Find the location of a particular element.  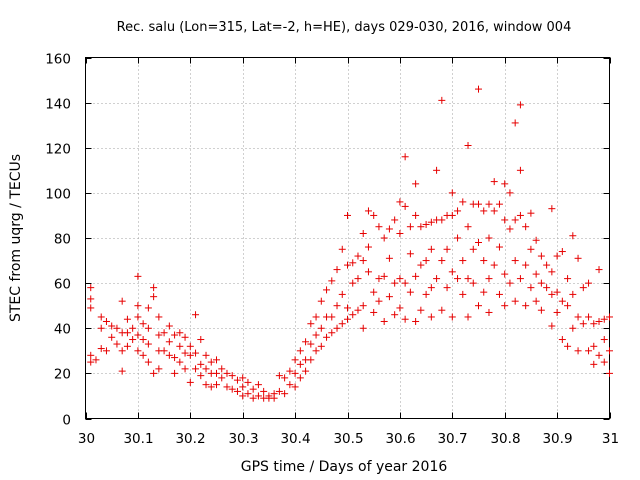

y-axis-label: STEC from uqrg / TECUs is located at coordinates (16, 238).